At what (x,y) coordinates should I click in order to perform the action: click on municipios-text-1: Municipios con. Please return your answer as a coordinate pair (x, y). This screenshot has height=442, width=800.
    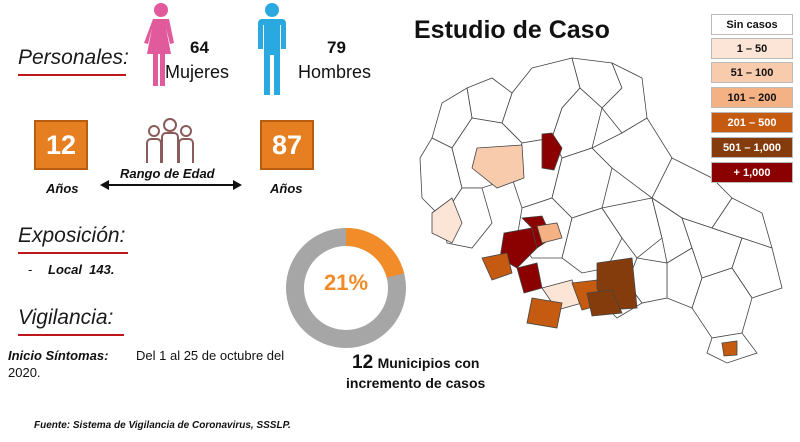
    Looking at the image, I should click on (428, 363).